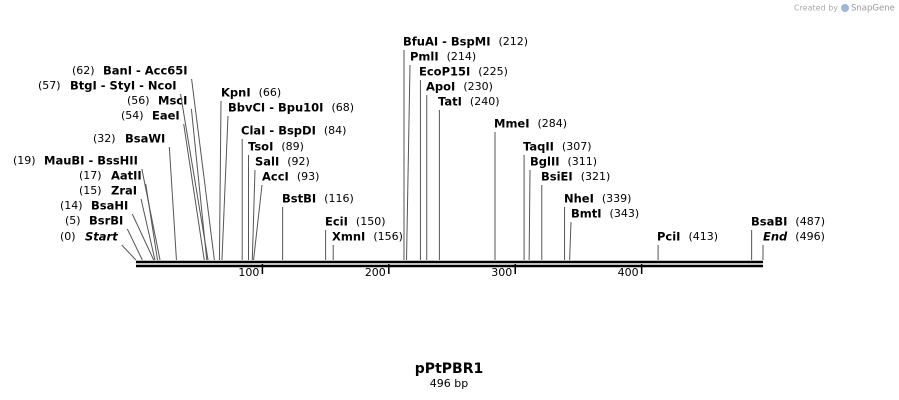  What do you see at coordinates (104, 138) in the screenshot?
I see `site-position: (32)` at bounding box center [104, 138].